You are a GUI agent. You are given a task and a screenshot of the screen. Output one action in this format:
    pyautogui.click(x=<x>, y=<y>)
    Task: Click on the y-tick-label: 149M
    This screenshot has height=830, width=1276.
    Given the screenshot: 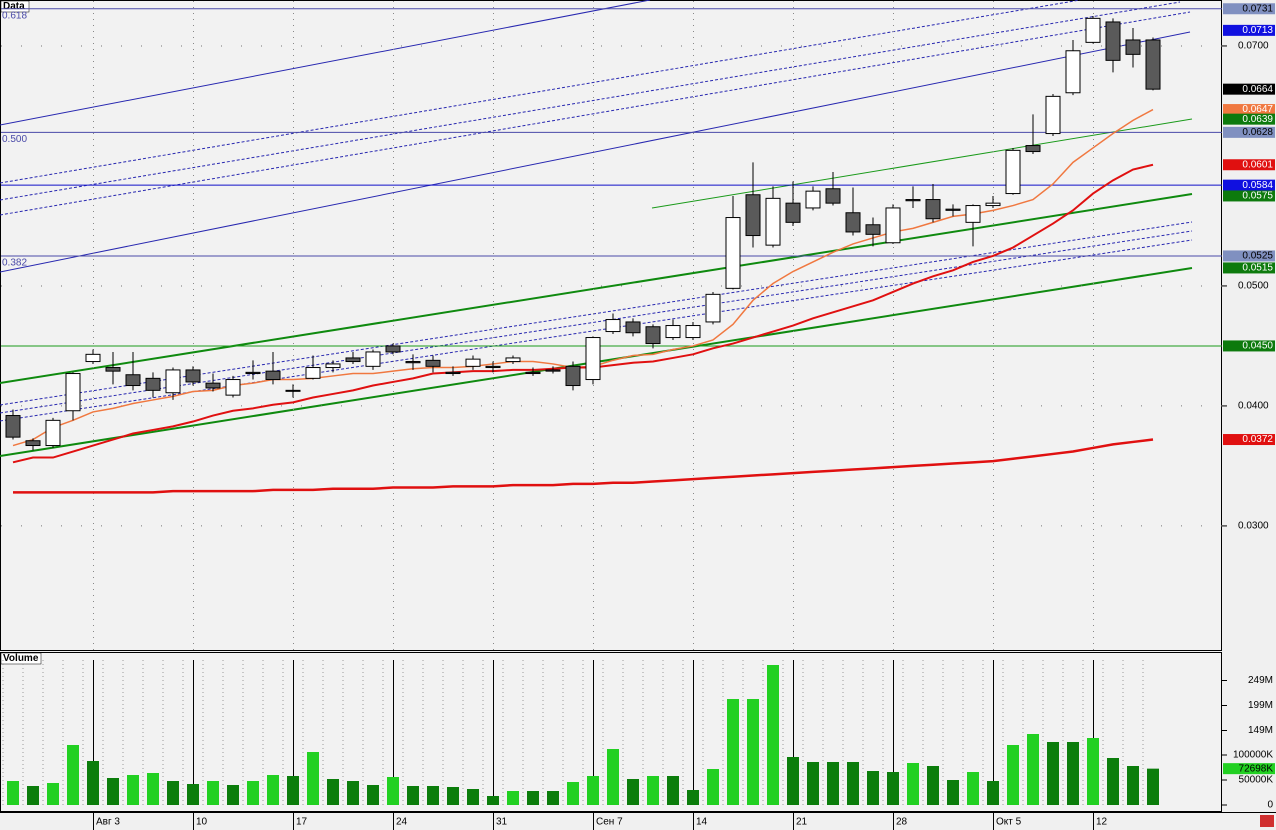 What is the action you would take?
    pyautogui.click(x=1260, y=730)
    